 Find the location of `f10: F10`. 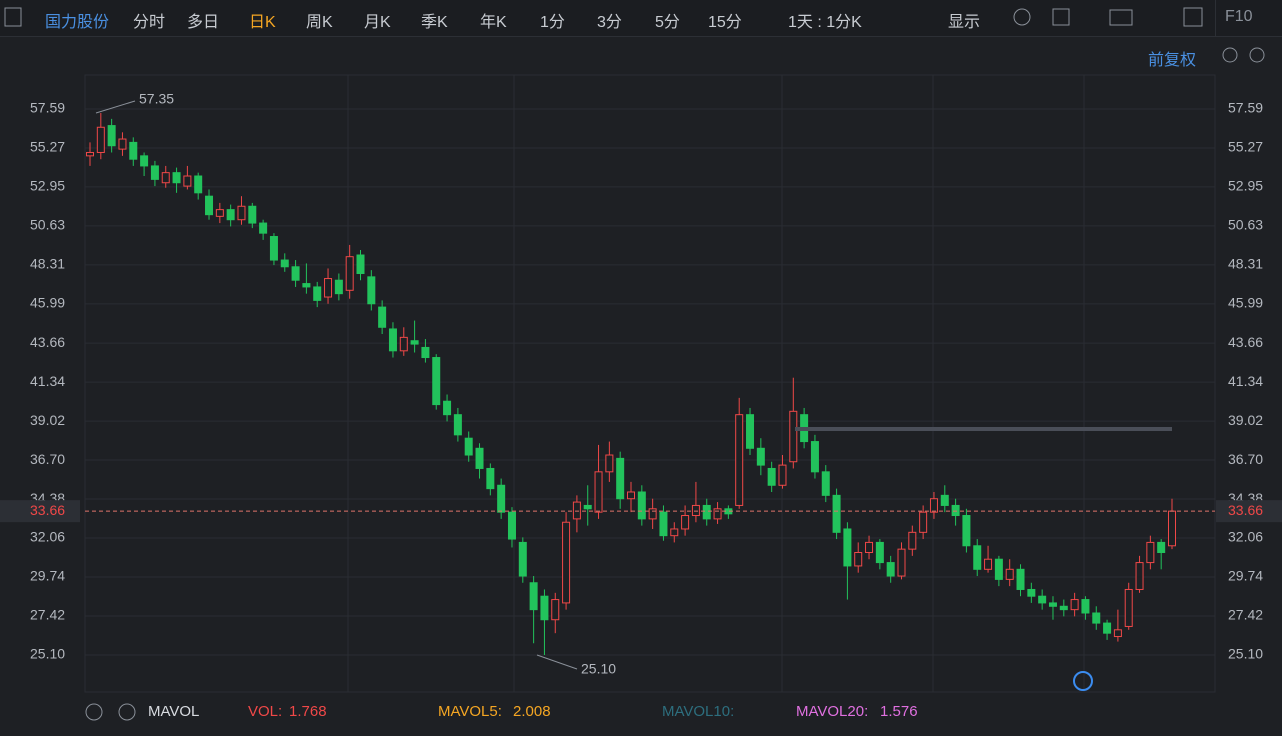

f10: F10 is located at coordinates (1239, 16).